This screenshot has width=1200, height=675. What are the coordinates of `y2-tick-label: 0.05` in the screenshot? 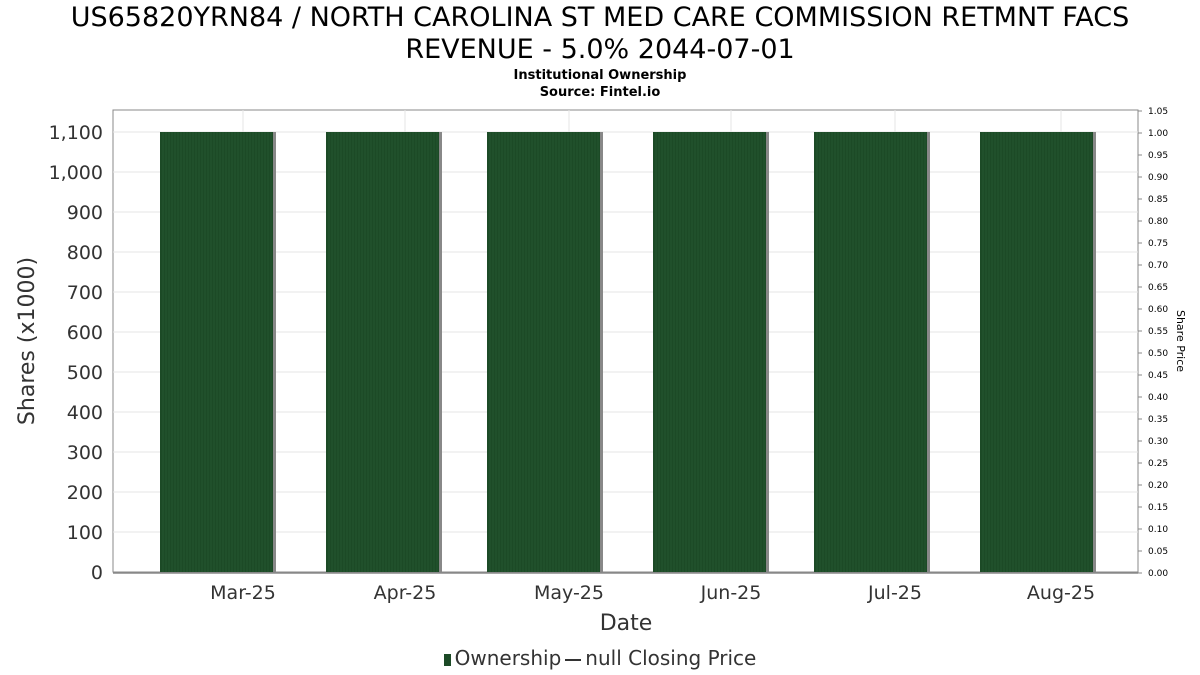 It's located at (1158, 552).